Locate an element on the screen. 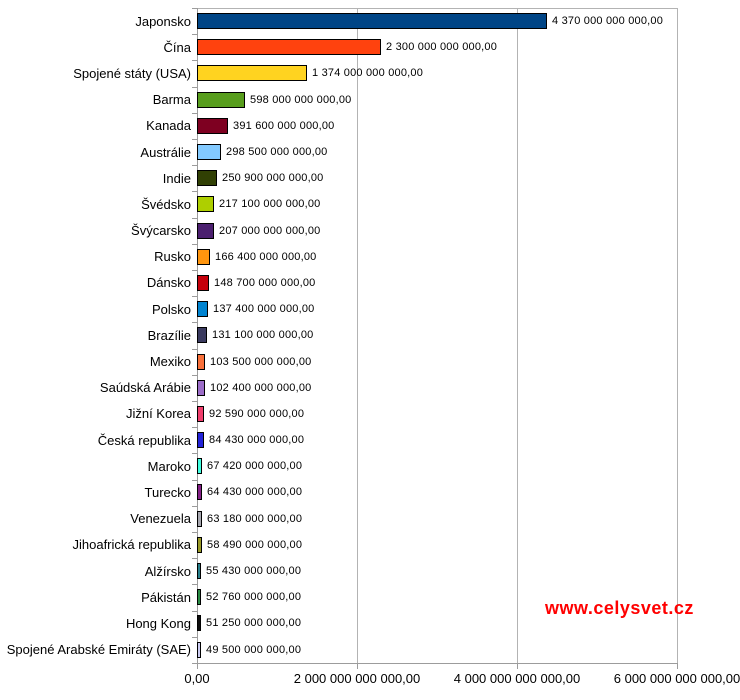 This screenshot has height=700, width=740. bar-row: Saúdská Arábie 102 400 000 000,00 is located at coordinates (370, 388).